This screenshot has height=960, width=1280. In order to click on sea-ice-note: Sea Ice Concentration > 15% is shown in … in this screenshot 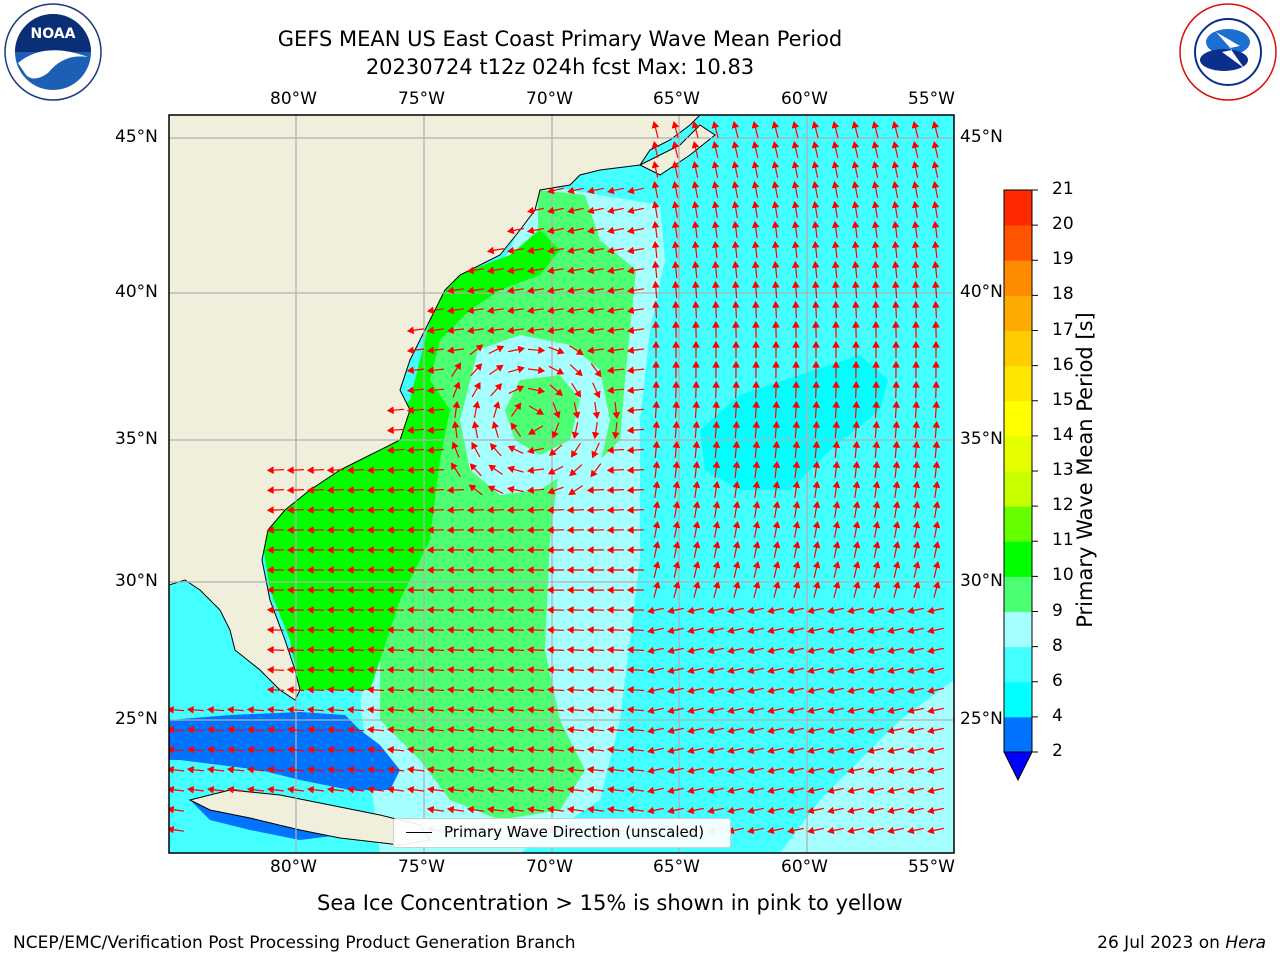, I will do `click(610, 903)`.